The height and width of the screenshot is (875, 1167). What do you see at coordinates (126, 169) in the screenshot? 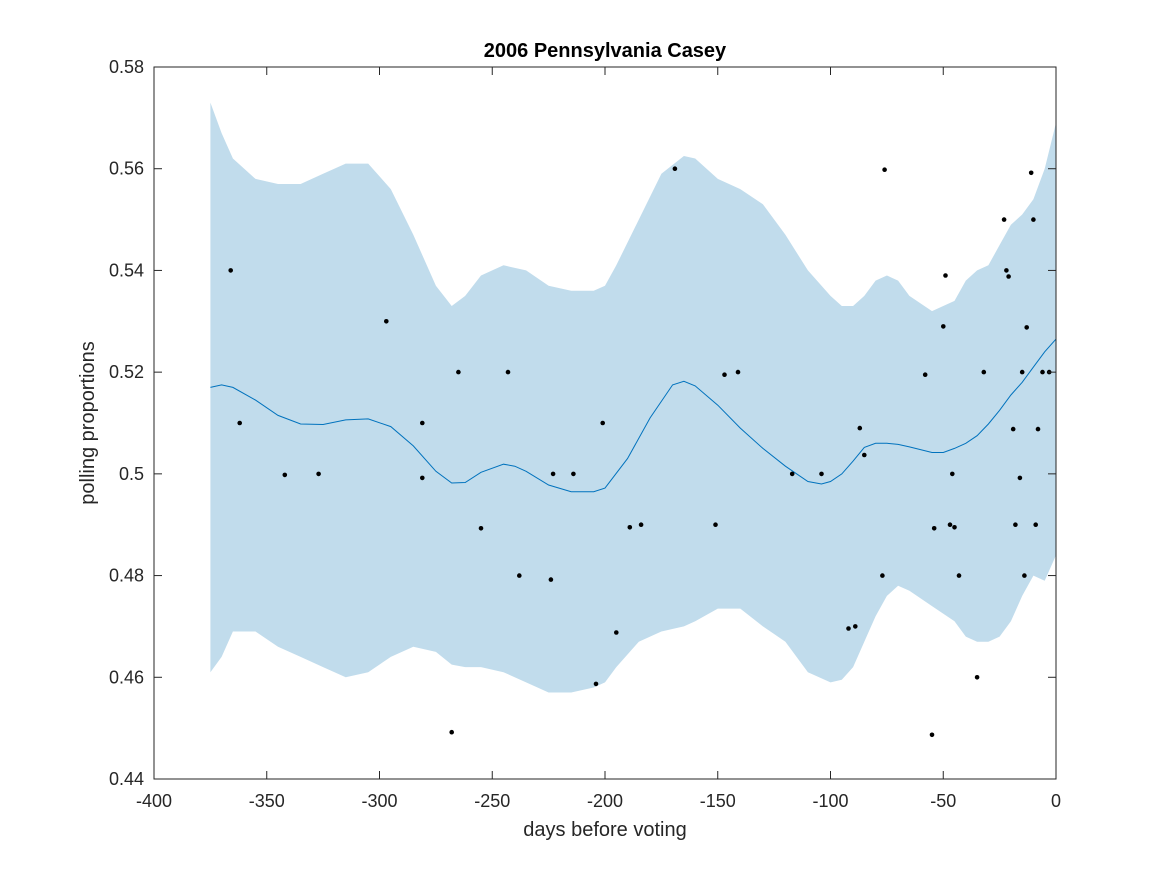
I see `y-tick-label: 0.56` at bounding box center [126, 169].